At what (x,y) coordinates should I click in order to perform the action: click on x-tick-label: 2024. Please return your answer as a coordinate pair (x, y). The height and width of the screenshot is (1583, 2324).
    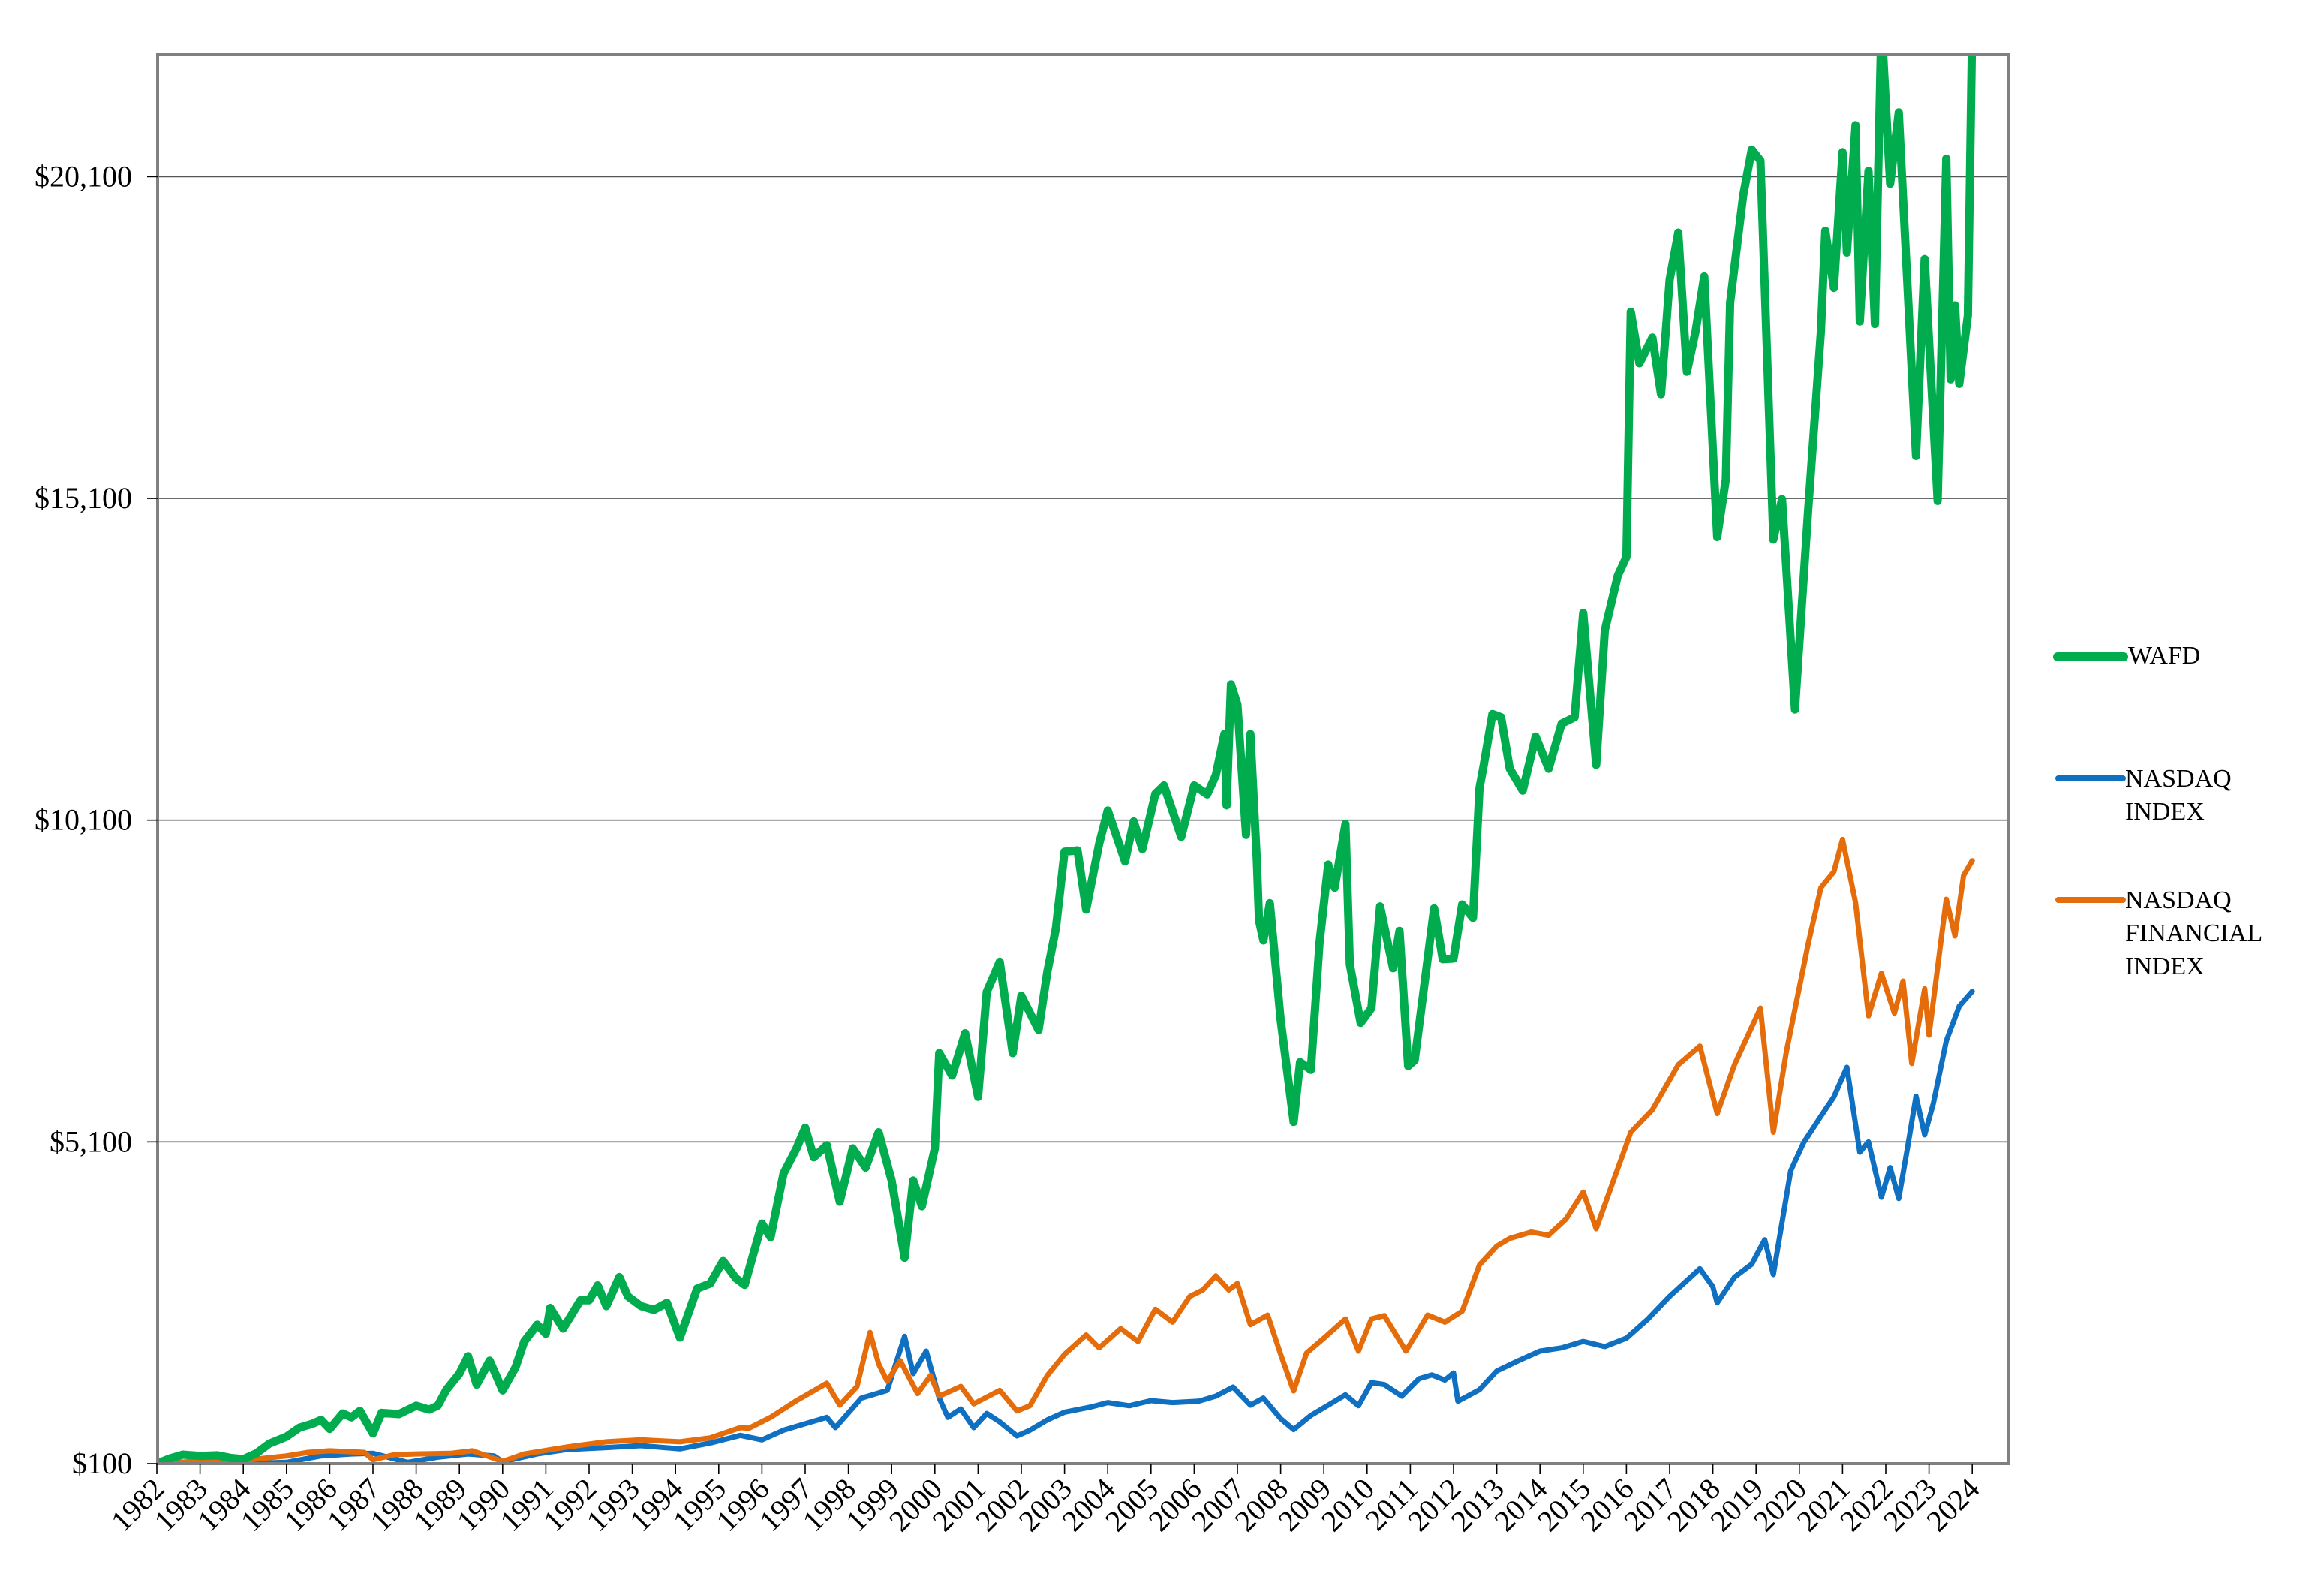
    Looking at the image, I should click on (1953, 1505).